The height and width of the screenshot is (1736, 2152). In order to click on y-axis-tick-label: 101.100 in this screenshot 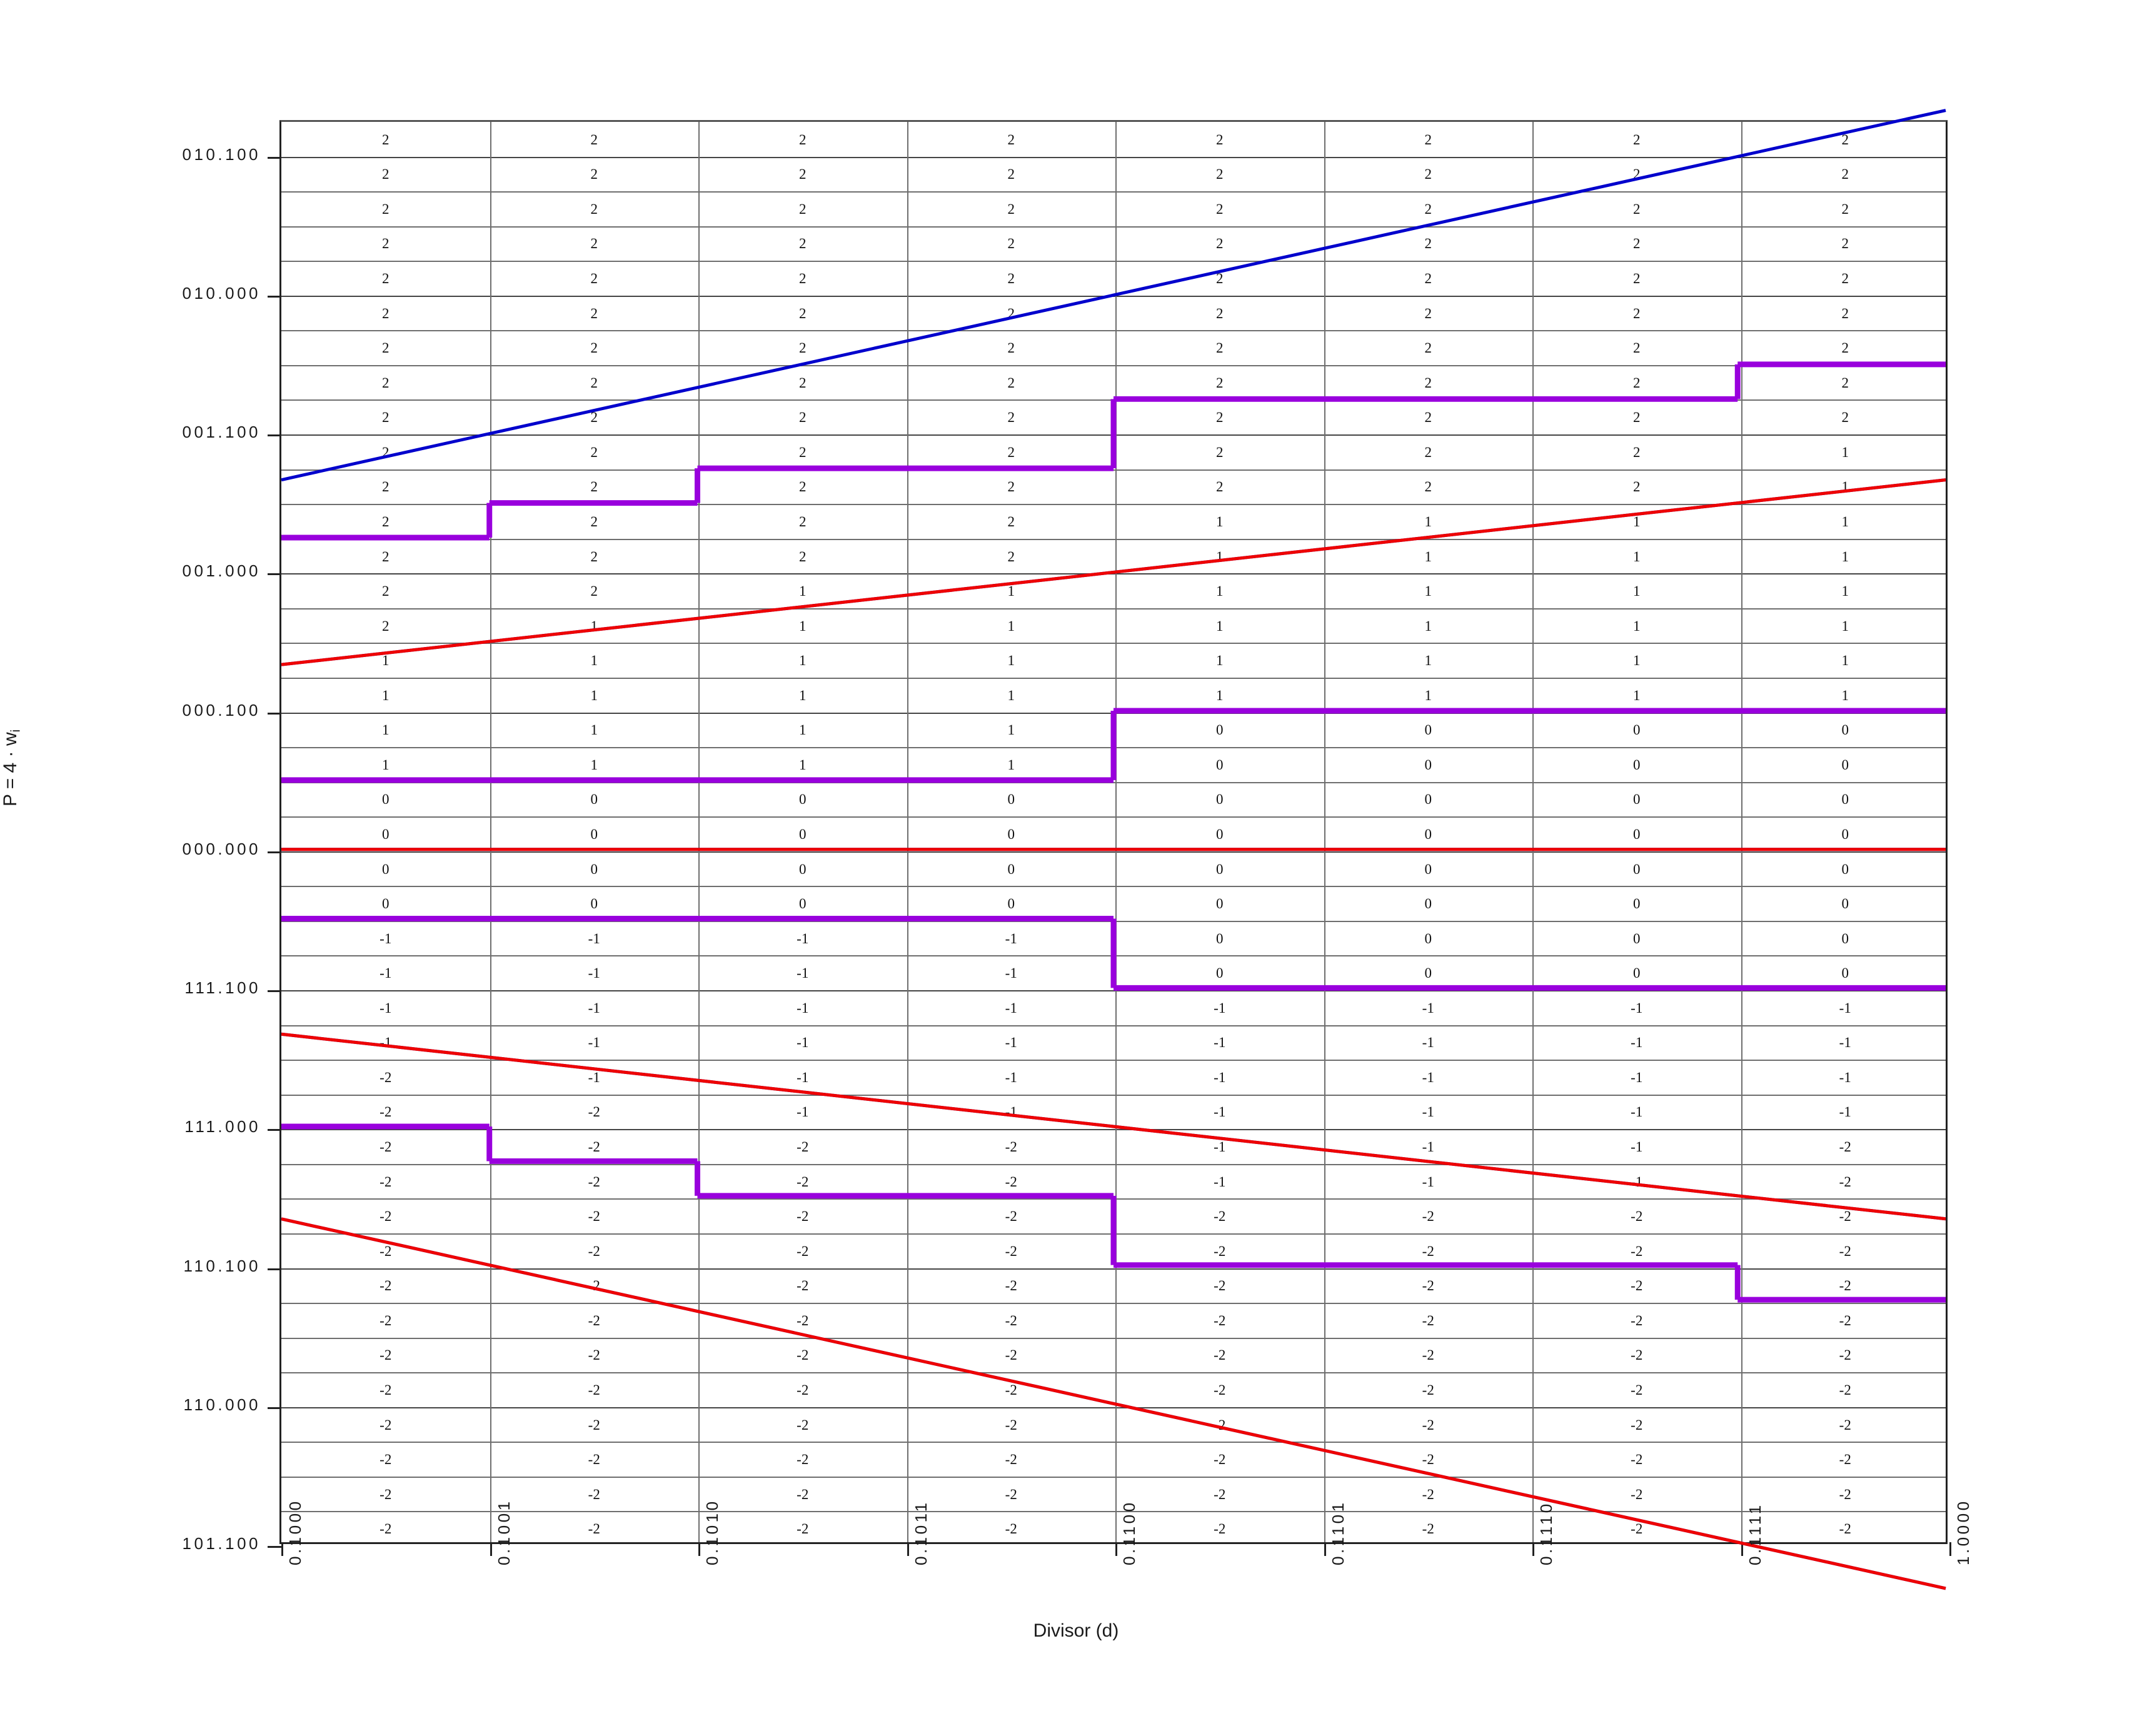, I will do `click(221, 1543)`.